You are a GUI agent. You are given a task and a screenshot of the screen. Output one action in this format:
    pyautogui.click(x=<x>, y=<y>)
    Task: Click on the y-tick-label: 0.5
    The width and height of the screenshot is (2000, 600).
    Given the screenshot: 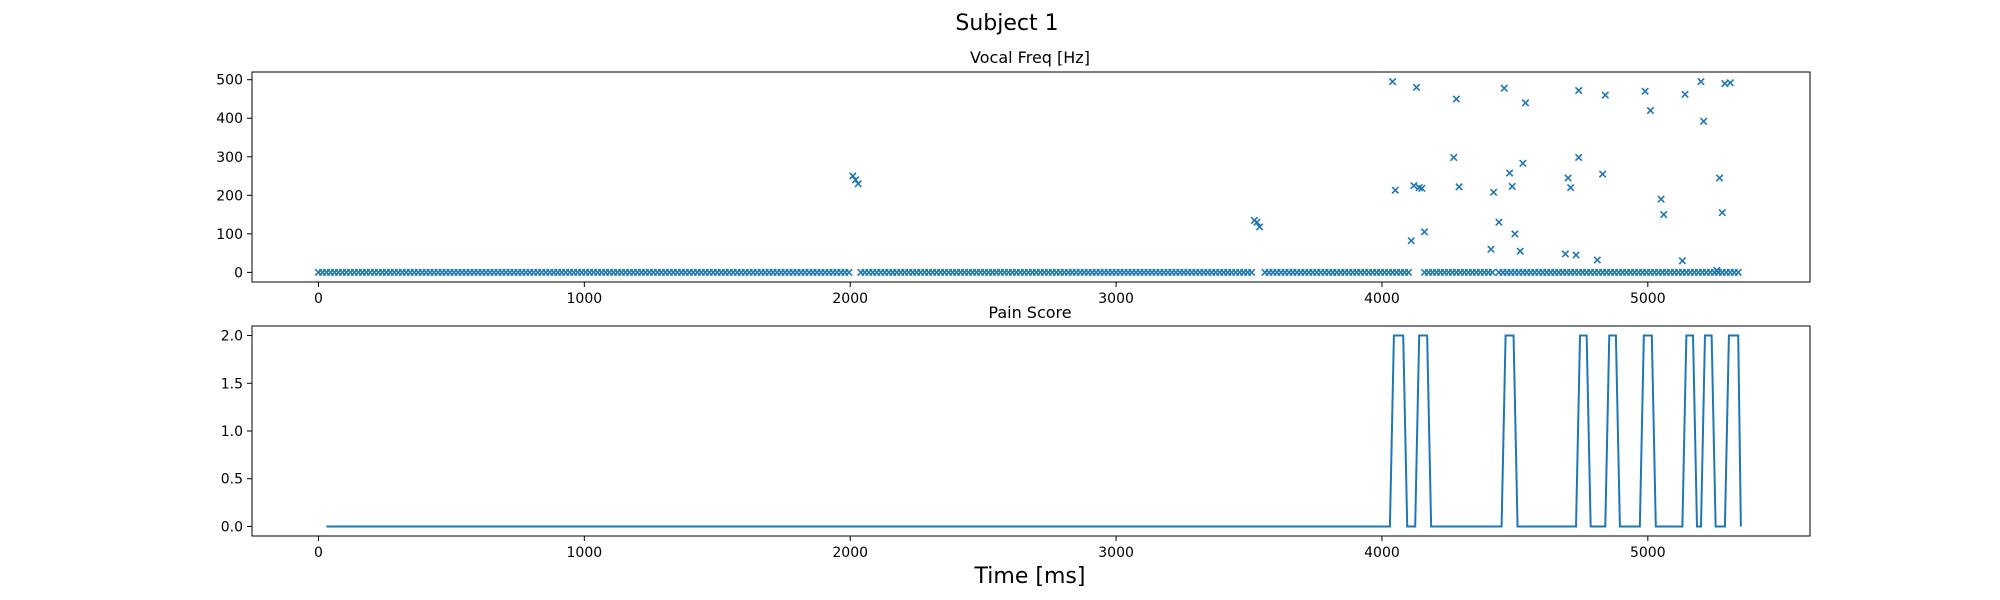 What is the action you would take?
    pyautogui.click(x=232, y=480)
    